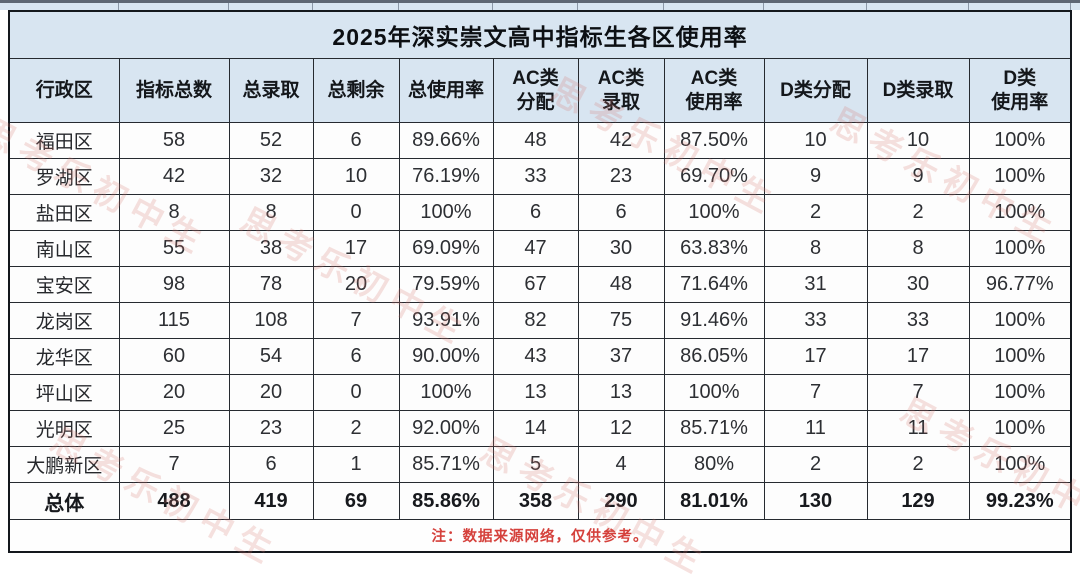 This screenshot has height=585, width=1080. Describe the element at coordinates (918, 90) in the screenshot. I see `column-header: D类录取` at that location.